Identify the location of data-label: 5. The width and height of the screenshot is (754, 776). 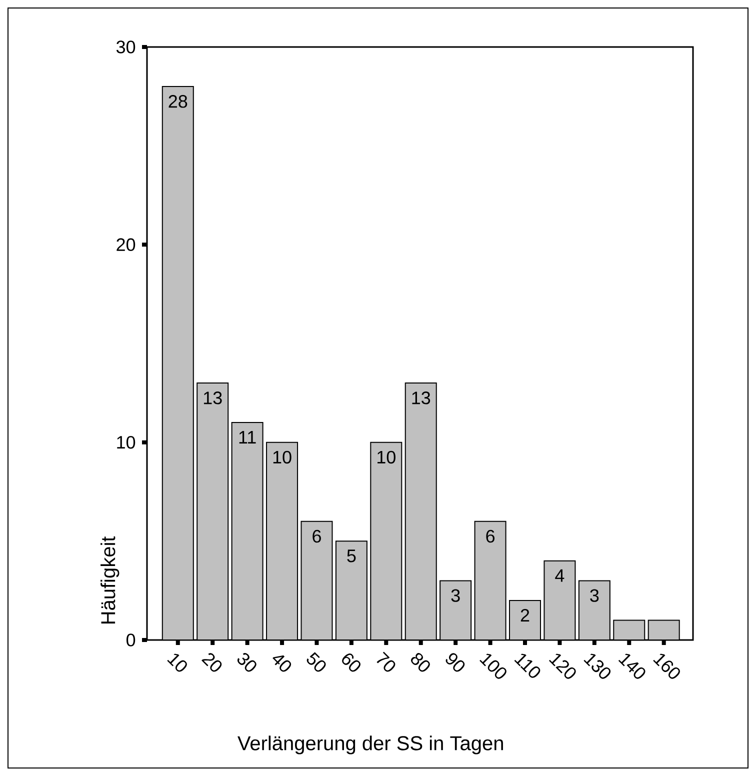
(351, 556).